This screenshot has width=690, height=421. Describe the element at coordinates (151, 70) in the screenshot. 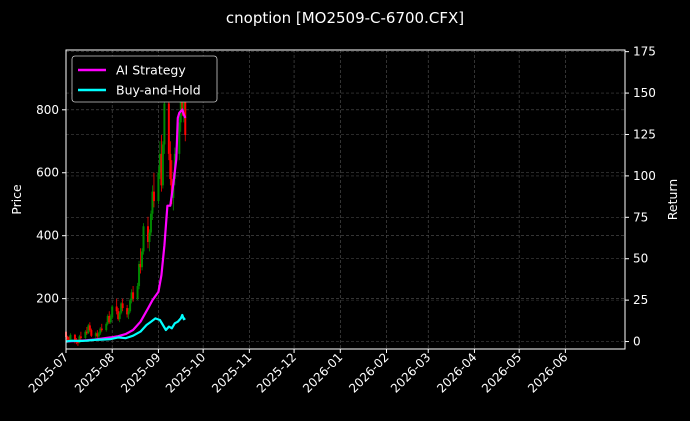

I see `legend-label-ai-strategy: AI Strategy` at that location.